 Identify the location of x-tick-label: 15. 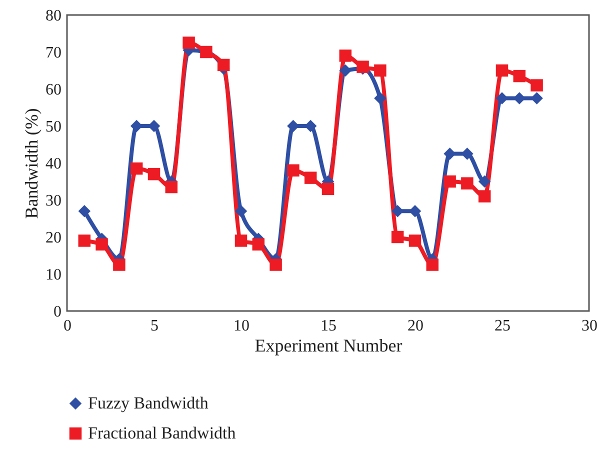
(328, 326).